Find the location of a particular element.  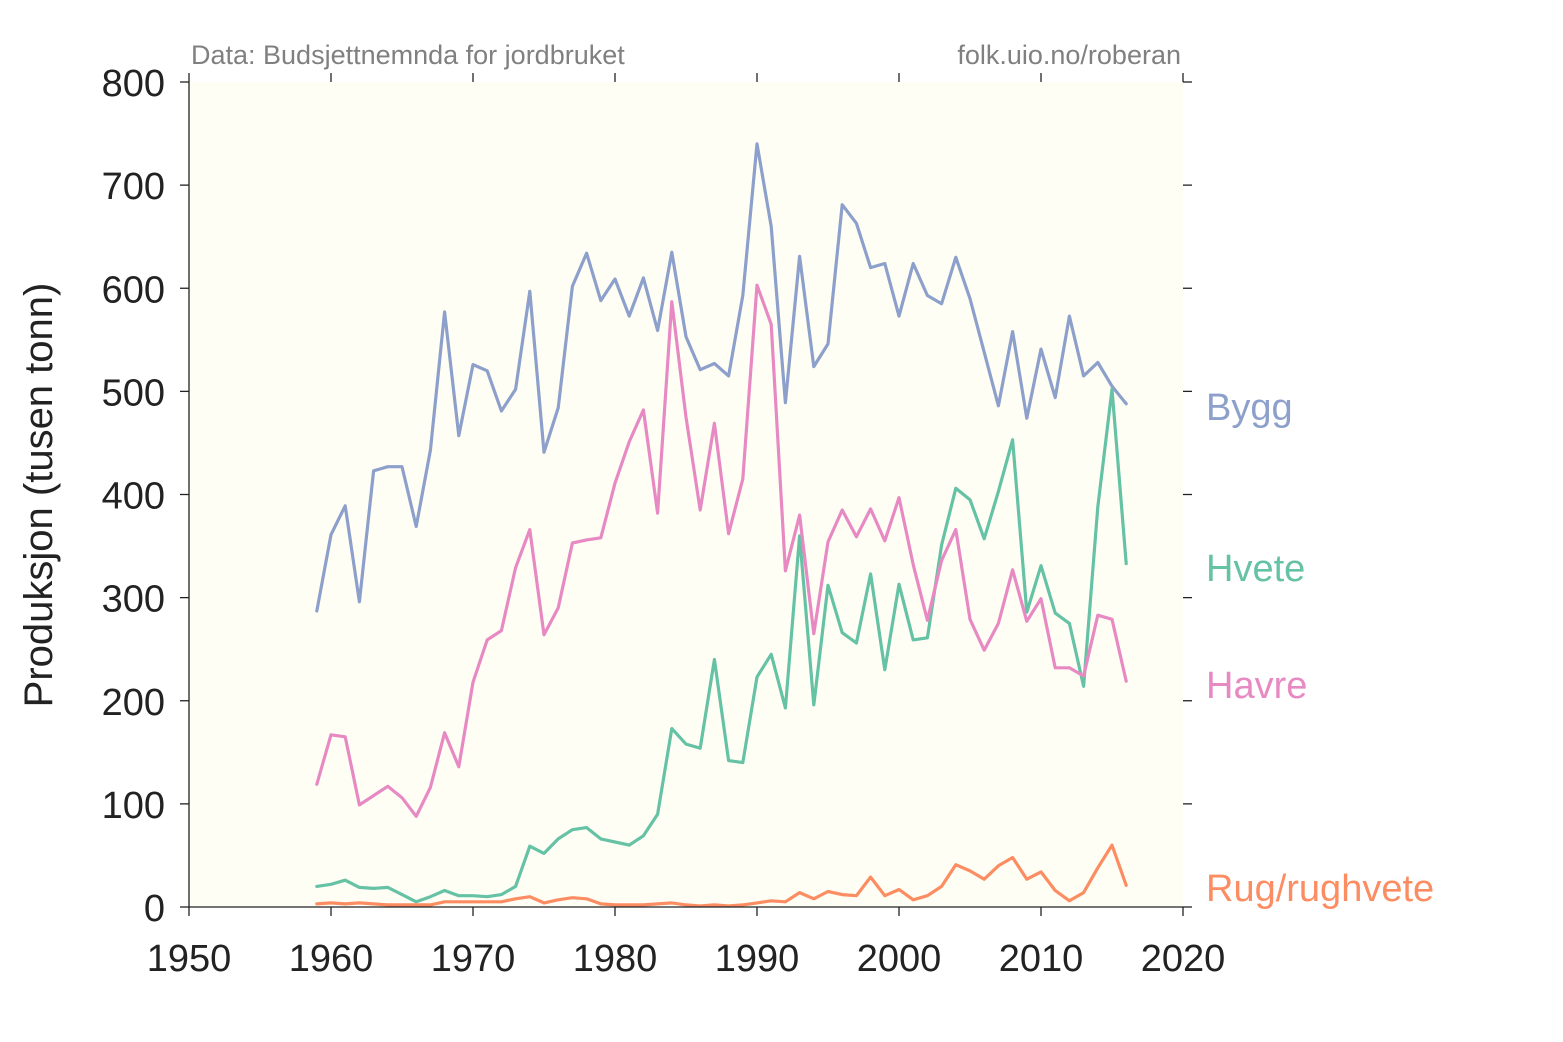

y-tick-label: 700 is located at coordinates (133, 187).